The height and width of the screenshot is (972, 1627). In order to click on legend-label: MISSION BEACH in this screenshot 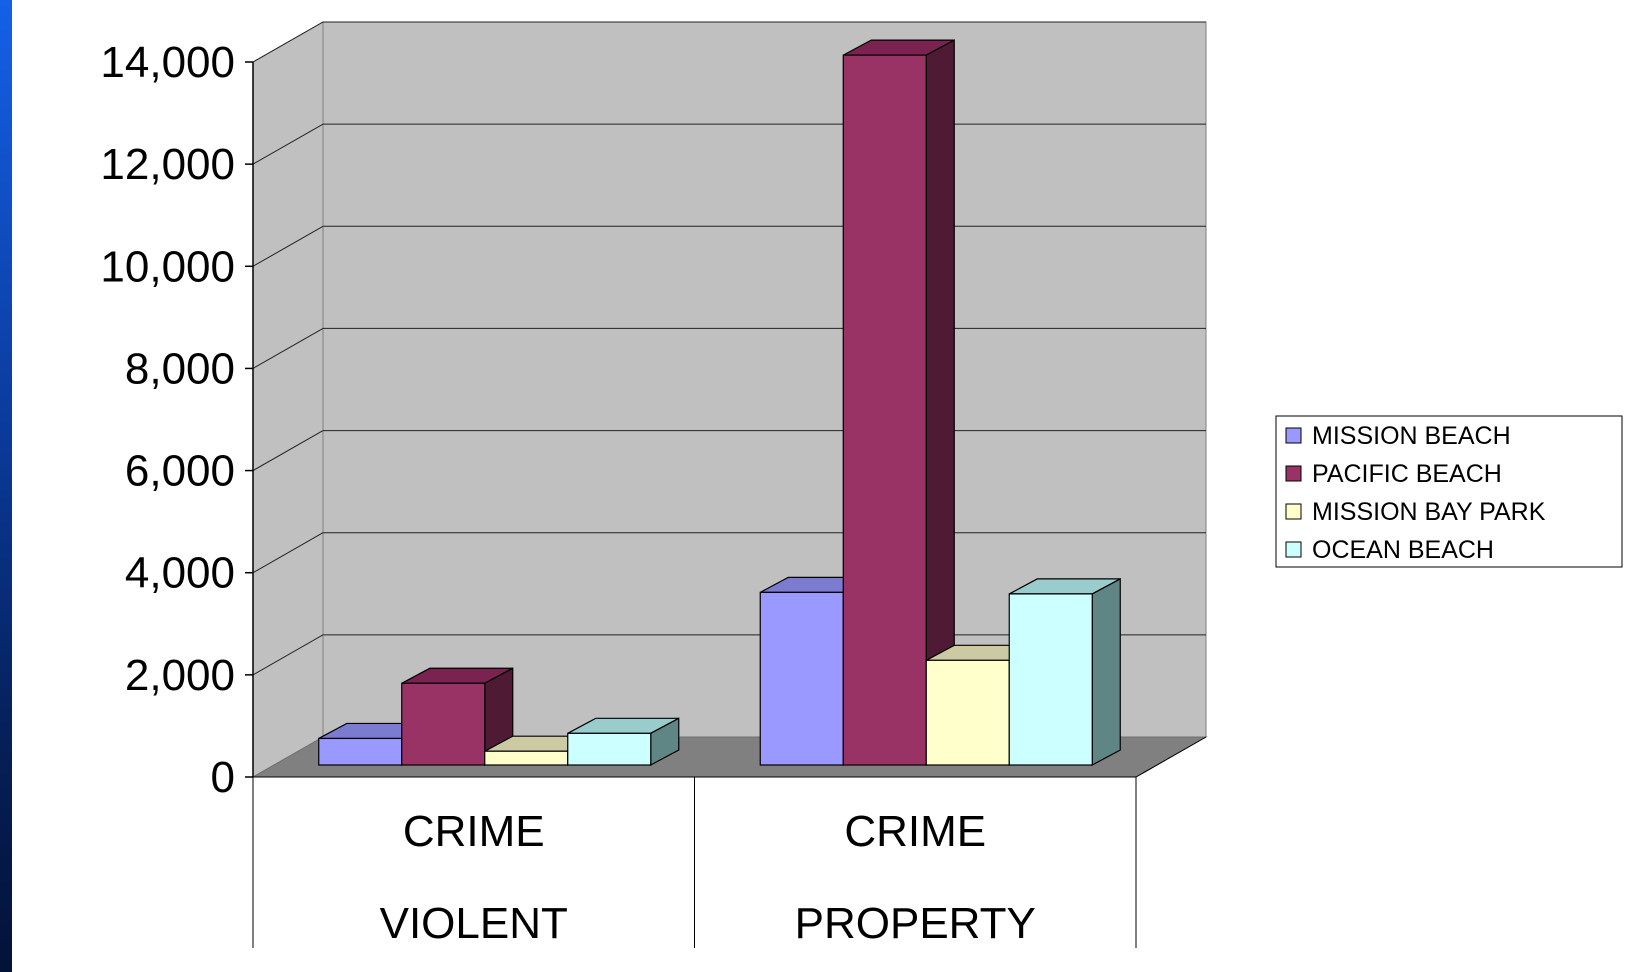, I will do `click(1411, 436)`.